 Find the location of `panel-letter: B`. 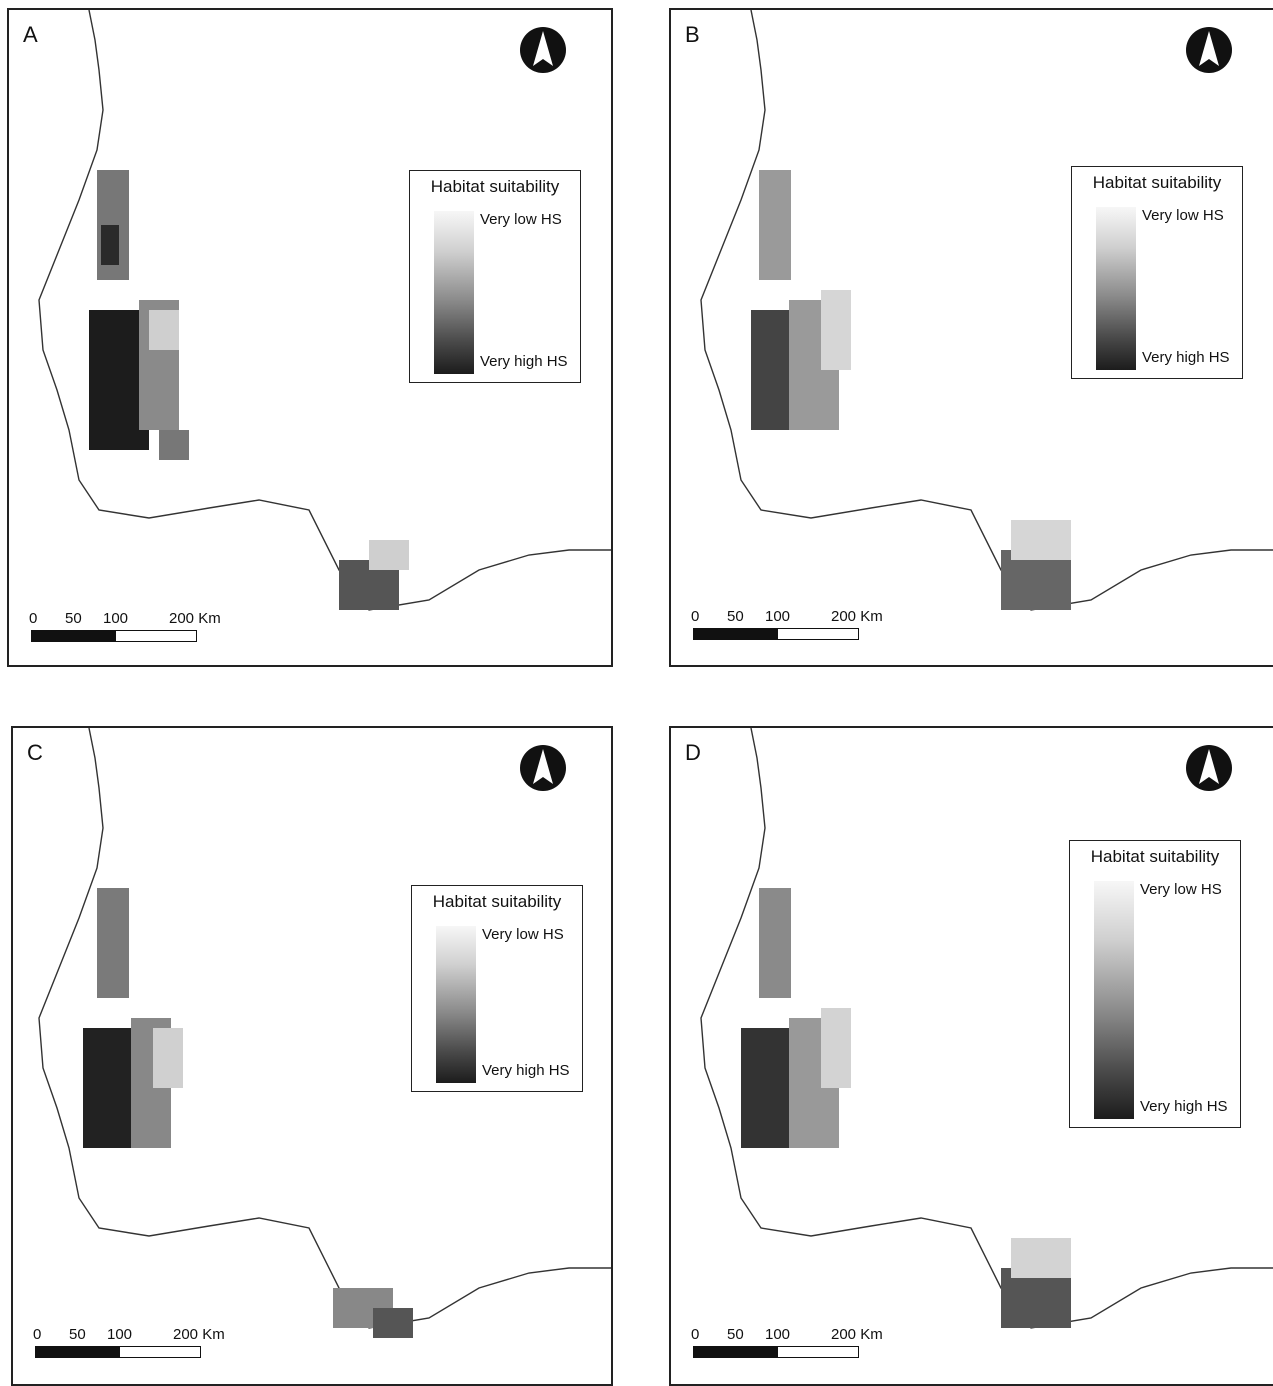

panel-letter: B is located at coordinates (692, 34).